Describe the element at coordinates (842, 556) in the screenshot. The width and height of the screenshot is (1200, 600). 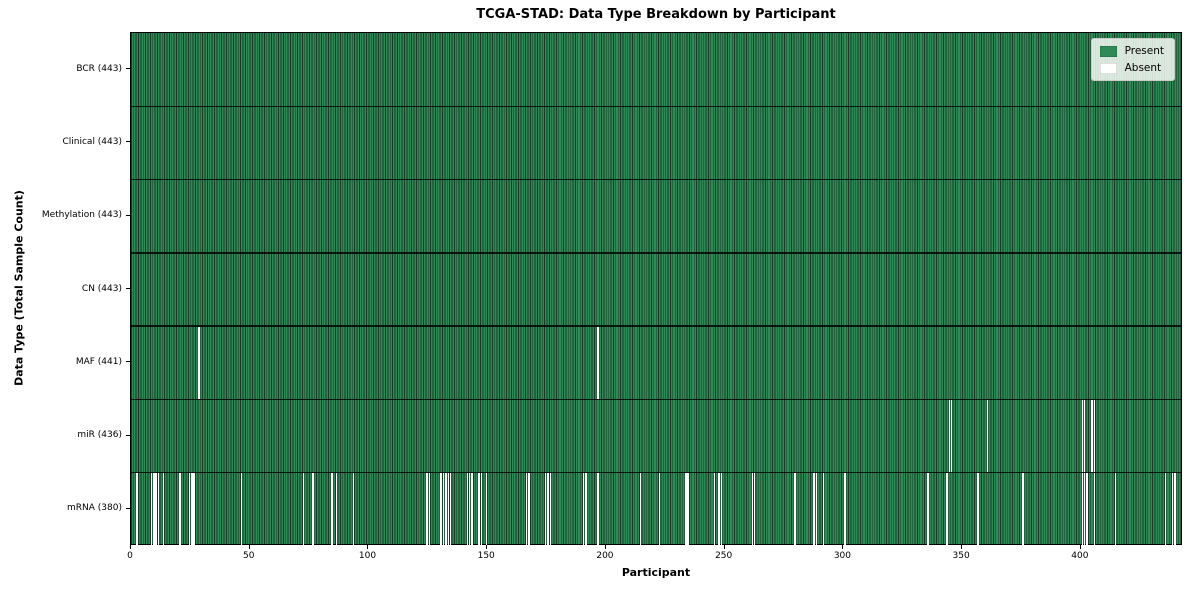
I see `x-tick-label-300: 300` at that location.